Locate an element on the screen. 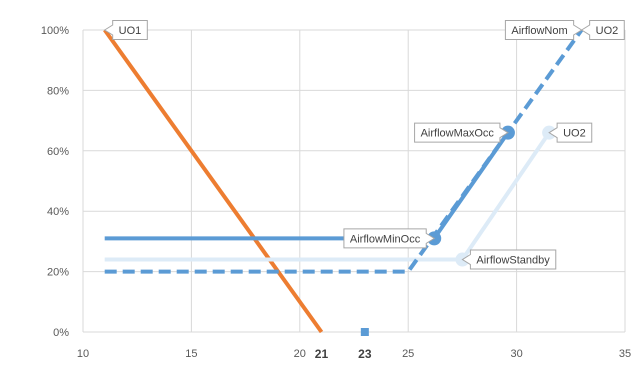 Image resolution: width=642 pixels, height=365 pixels. y-tick-label: 0% is located at coordinates (61, 333).